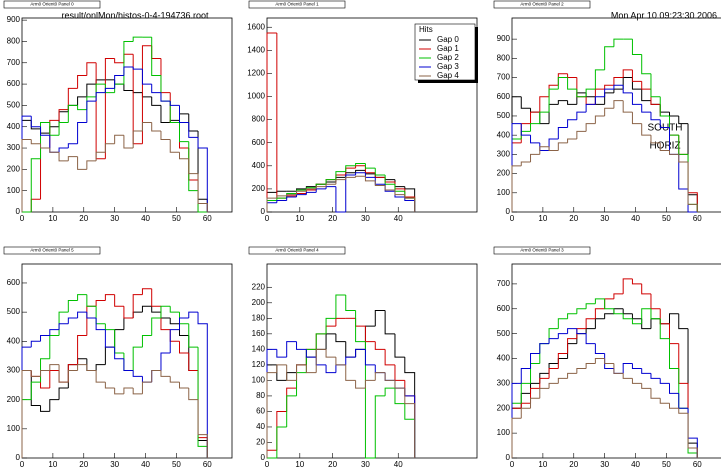 This screenshot has width=721, height=469. What do you see at coordinates (666, 218) in the screenshot?
I see `x-tick-label: 50` at bounding box center [666, 218].